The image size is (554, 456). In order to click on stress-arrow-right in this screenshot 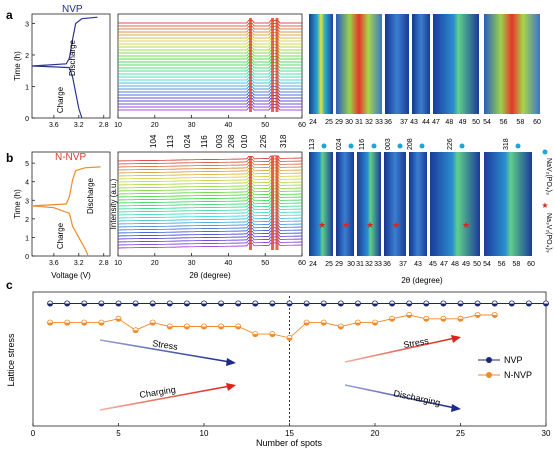, I will do `click(400, 350)`.